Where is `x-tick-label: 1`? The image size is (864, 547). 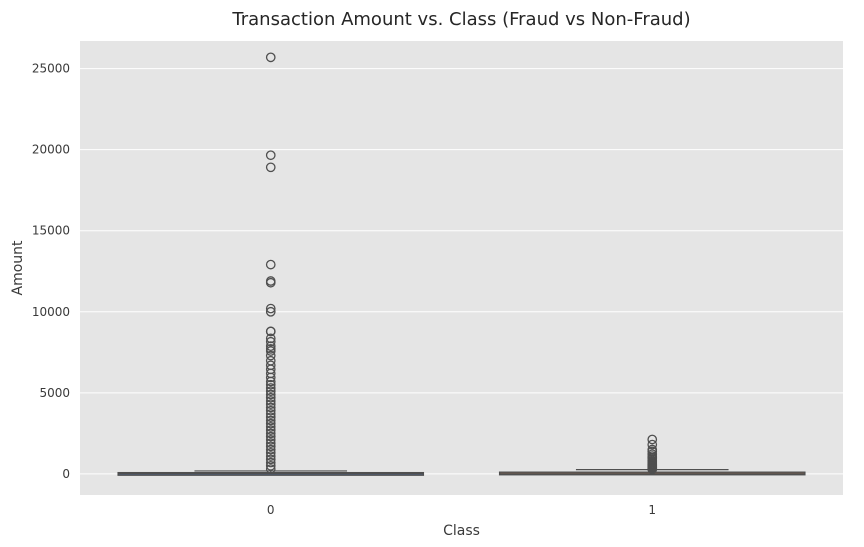 x-tick-label: 1 is located at coordinates (652, 510).